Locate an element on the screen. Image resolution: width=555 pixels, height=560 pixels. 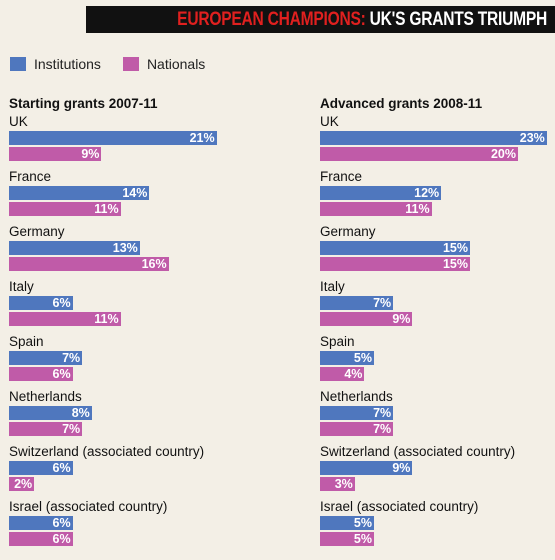
category-label: Italy is located at coordinates (21, 286).